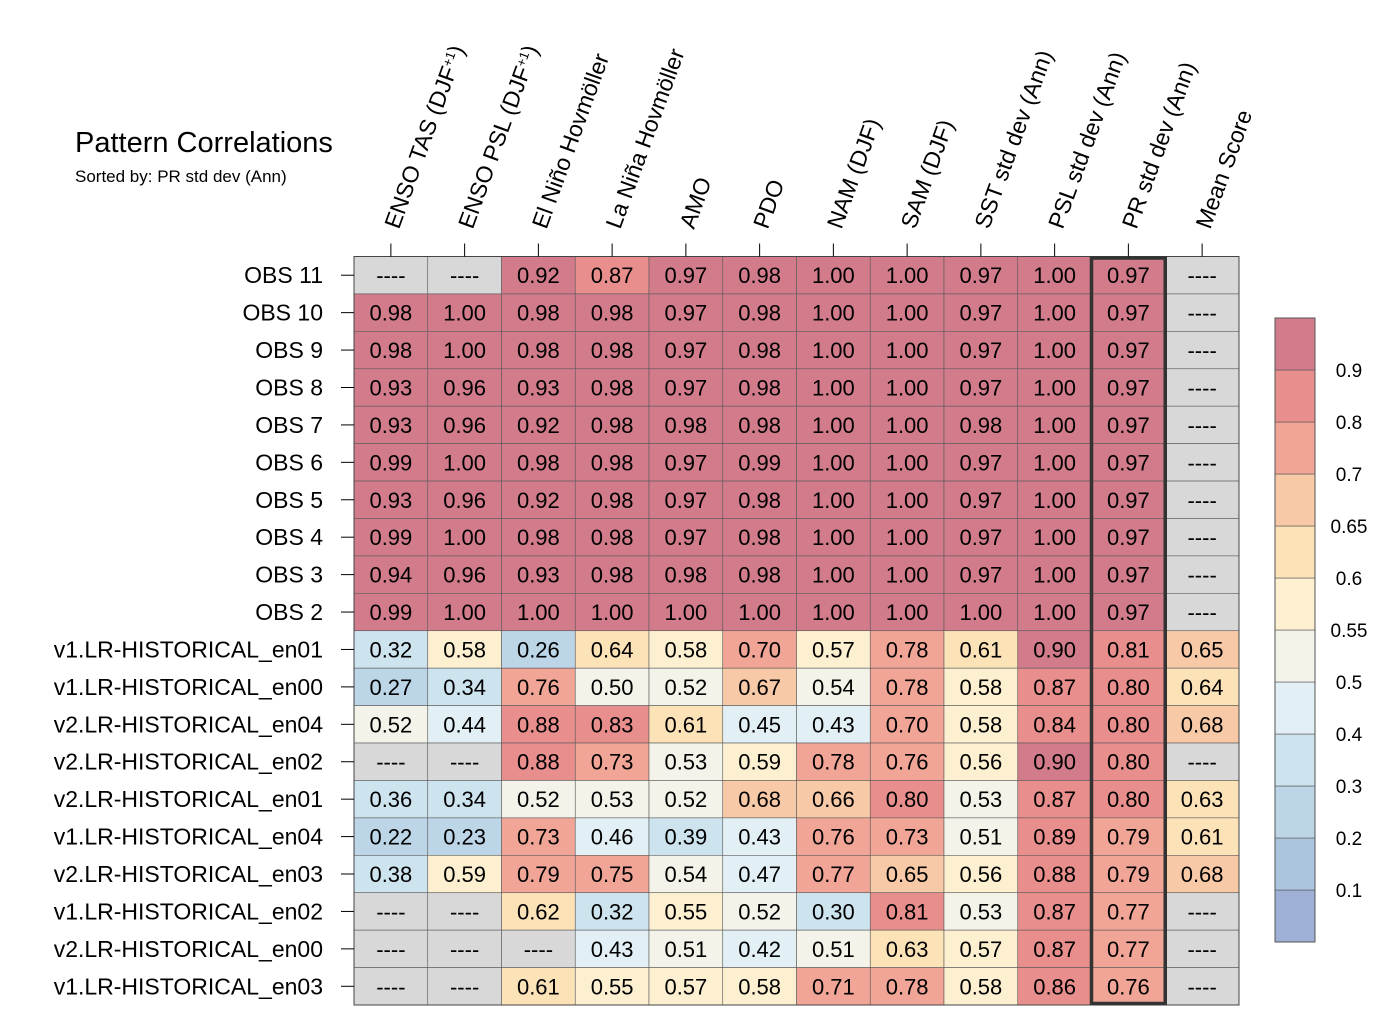 This screenshot has height=1026, width=1391. I want to click on column-label: La Niña Hovmöller, so click(644, 138).